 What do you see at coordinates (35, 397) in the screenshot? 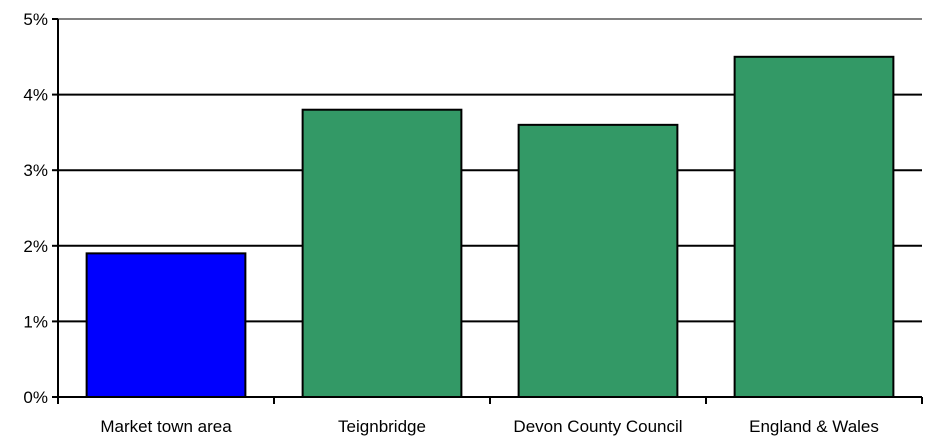
I see `y-tick-label: 0%` at bounding box center [35, 397].